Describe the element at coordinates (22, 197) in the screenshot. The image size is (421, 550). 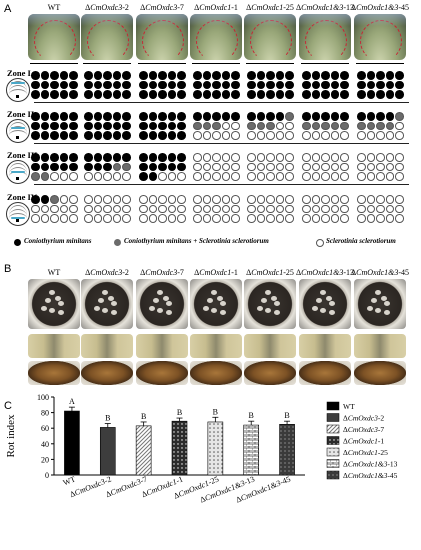
I see `zone-label: Zone IV` at that location.